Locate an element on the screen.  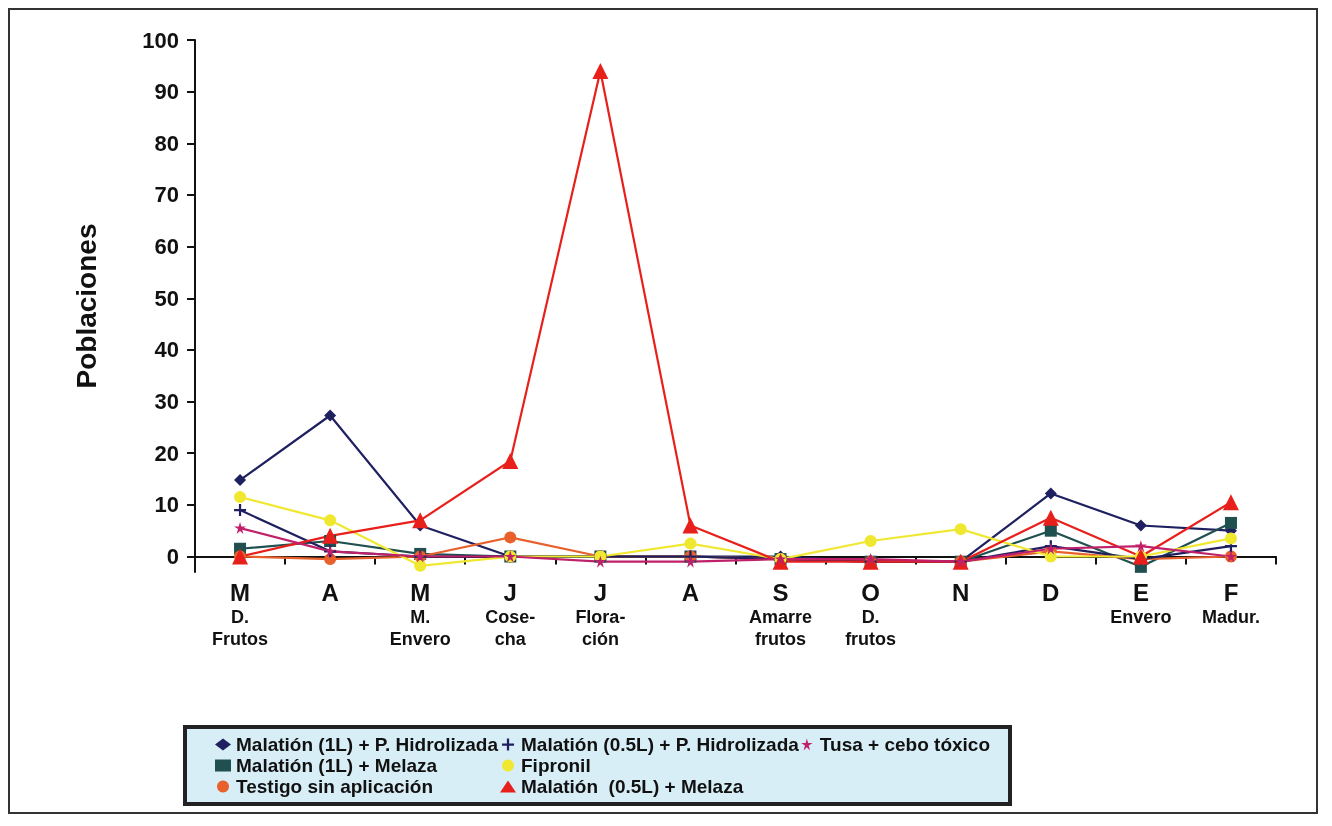
x-tick-label: M M. Envero is located at coordinates (420, 613).